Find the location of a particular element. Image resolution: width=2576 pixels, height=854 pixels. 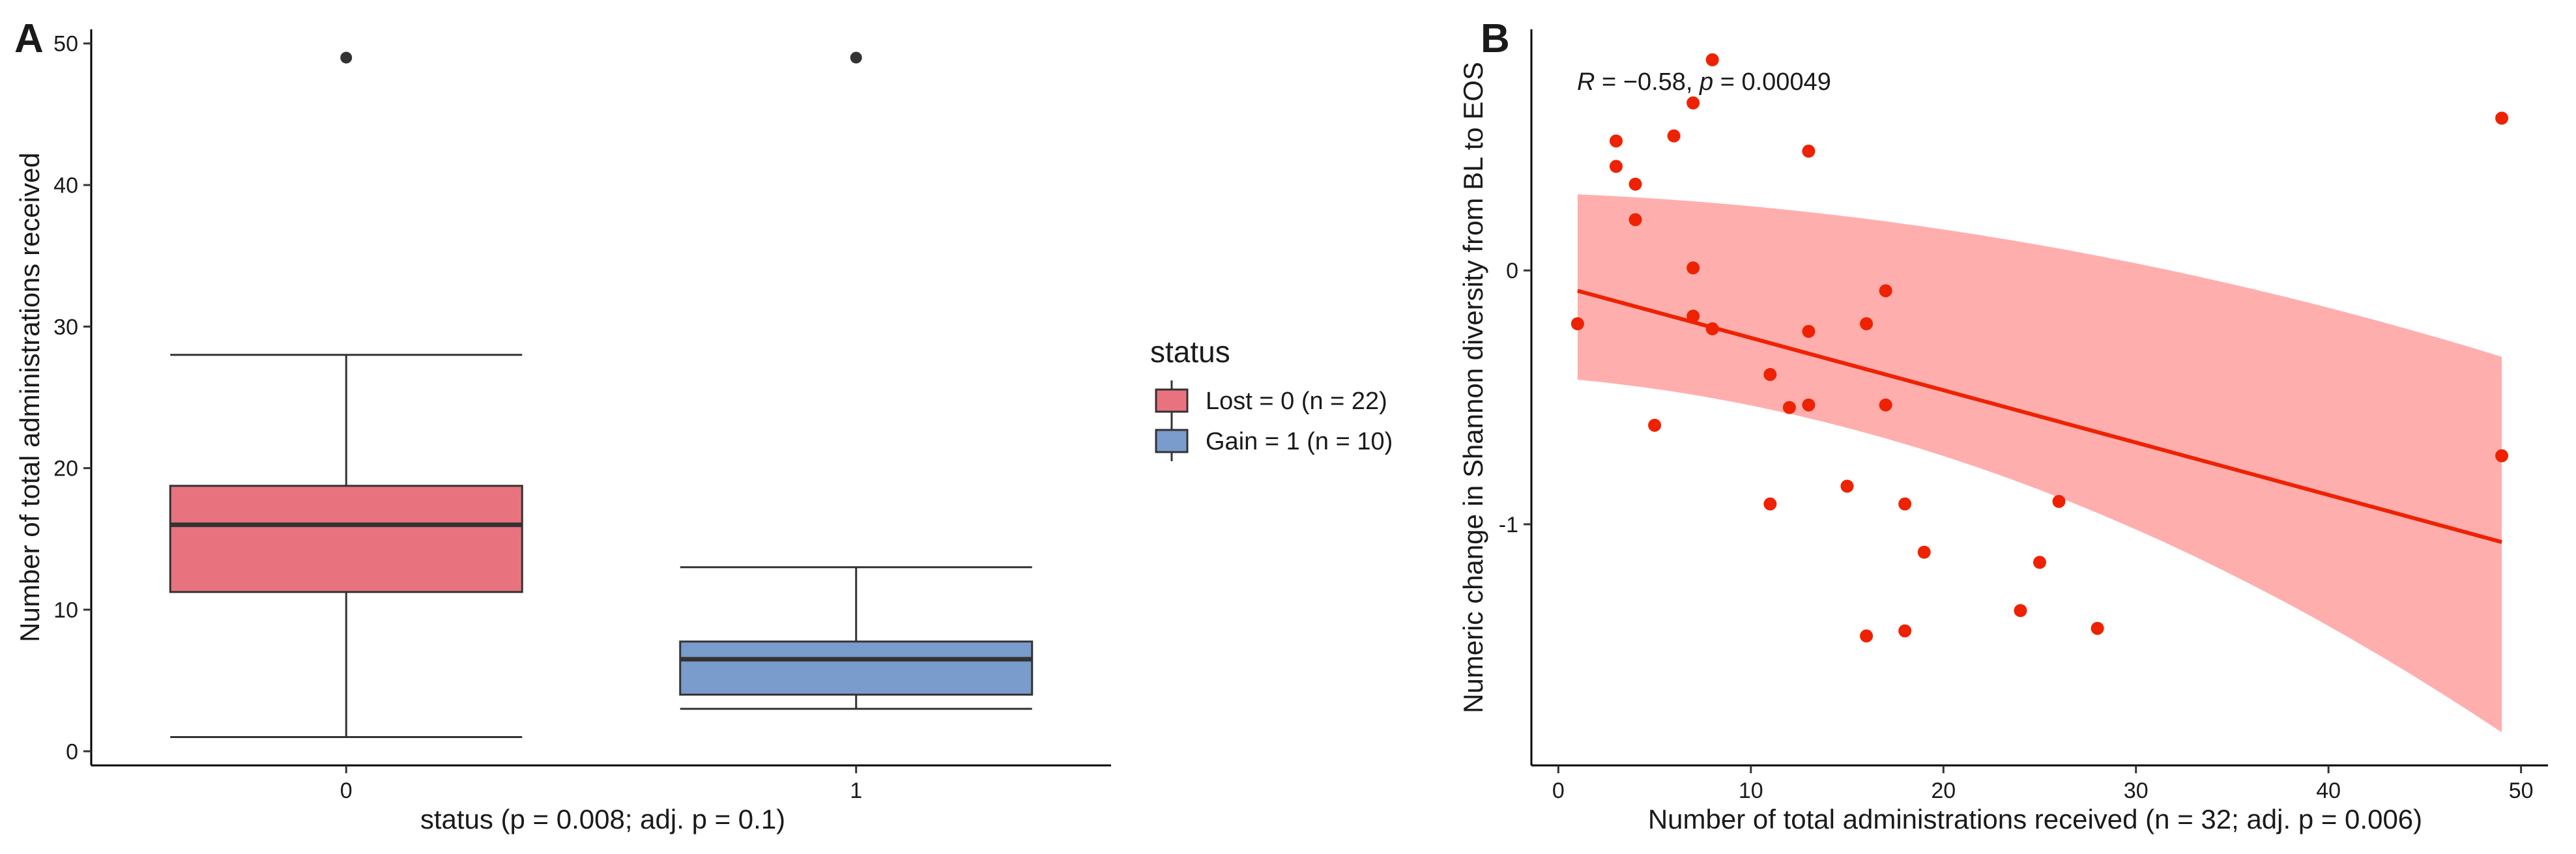

panel-b-x-tick-label: 10 is located at coordinates (1751, 791).